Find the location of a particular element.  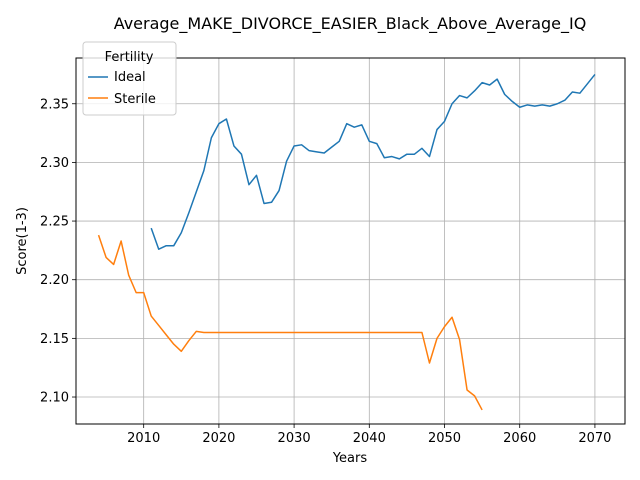

x-tick-label: 2030 is located at coordinates (294, 438).